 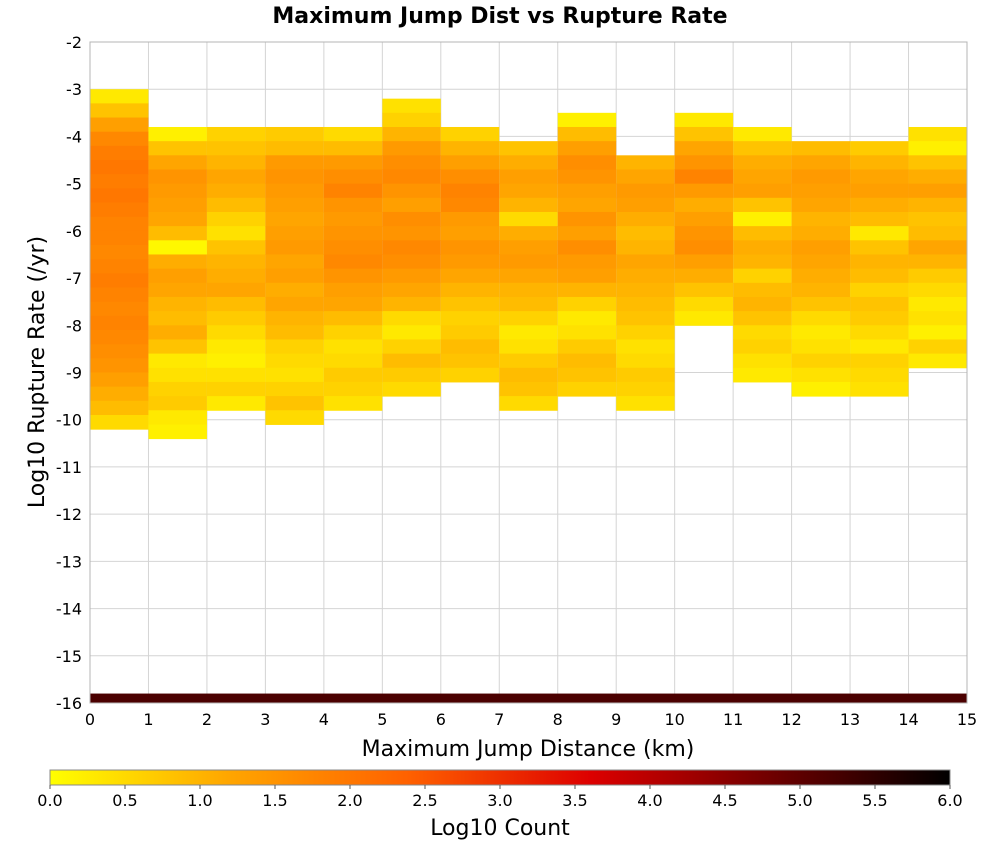 What do you see at coordinates (500, 777) in the screenshot?
I see `colorbar` at bounding box center [500, 777].